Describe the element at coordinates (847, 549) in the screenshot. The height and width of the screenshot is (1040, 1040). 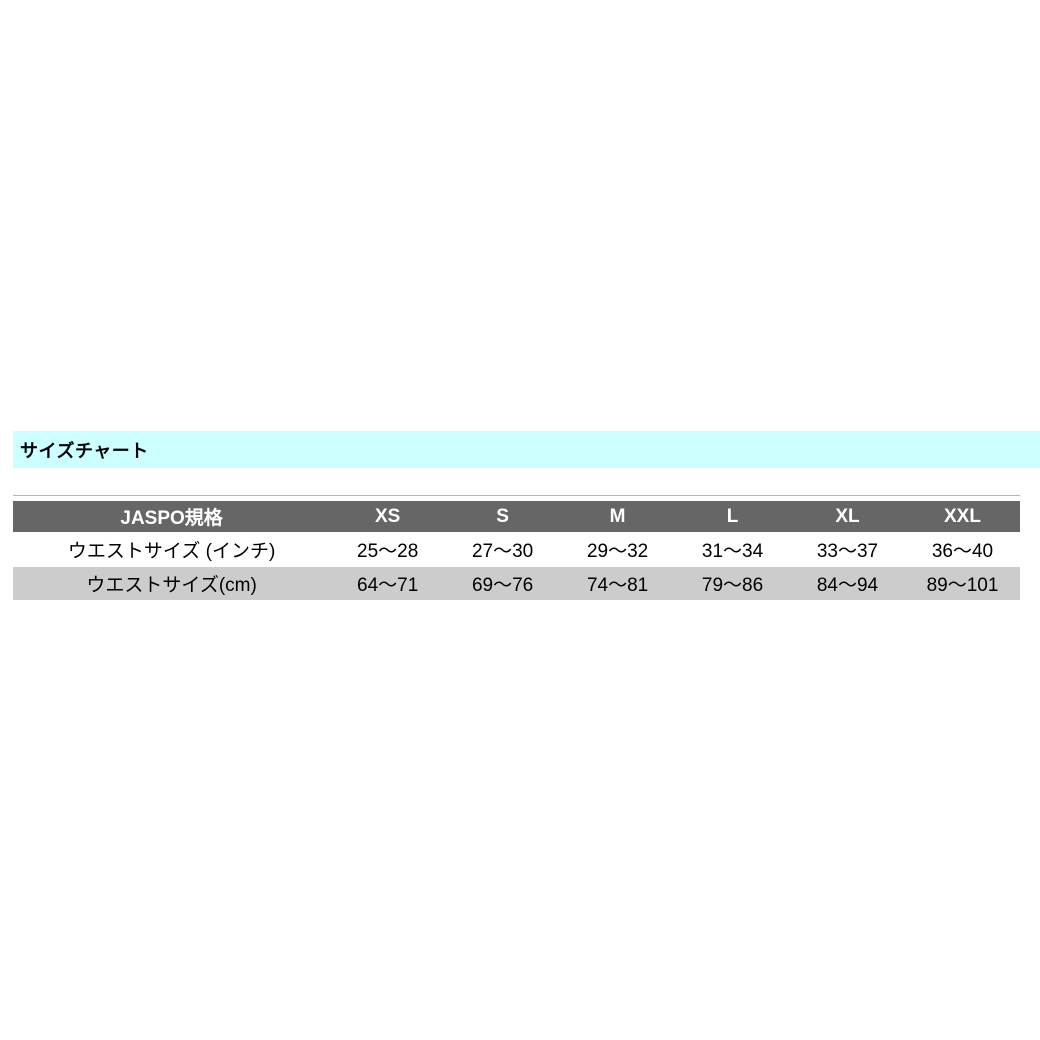
I see `cell-inch-xl: 33〜37` at that location.